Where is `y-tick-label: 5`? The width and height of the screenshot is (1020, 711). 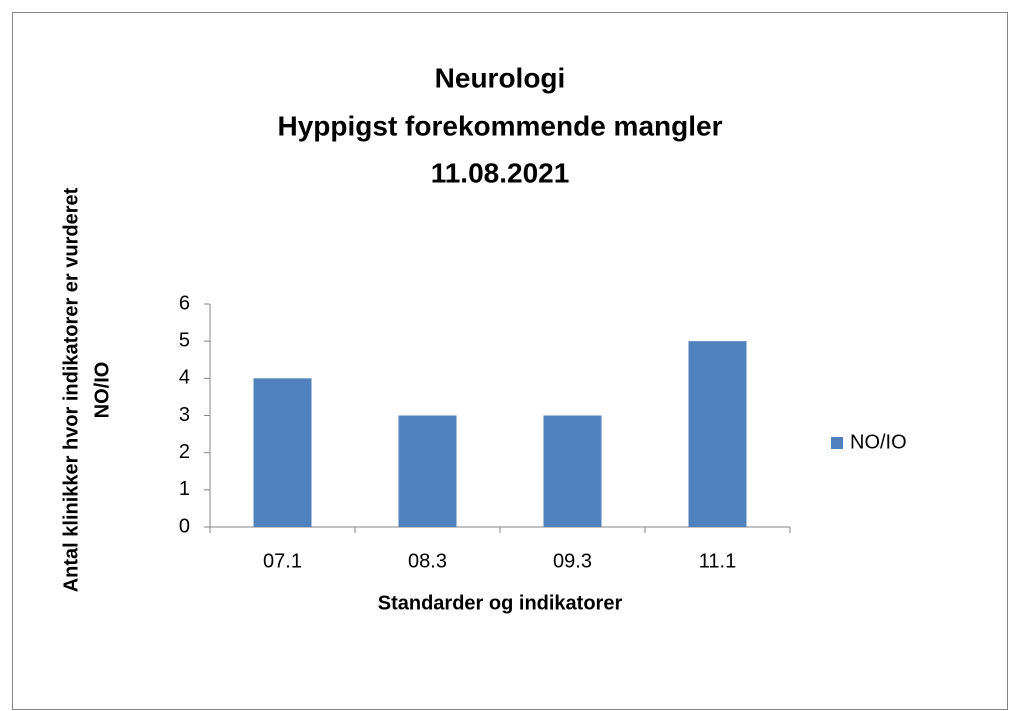 y-tick-label: 5 is located at coordinates (184, 340).